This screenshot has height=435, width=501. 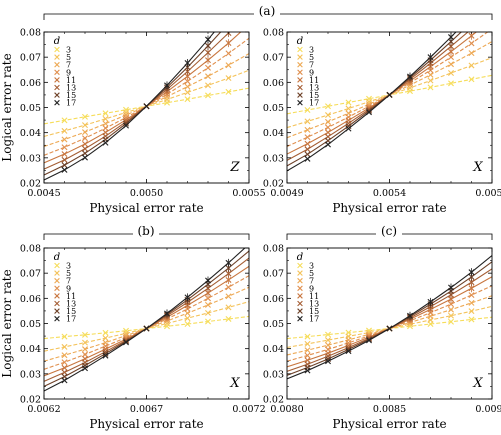 I want to click on legend-marker-d7, so click(x=300, y=64).